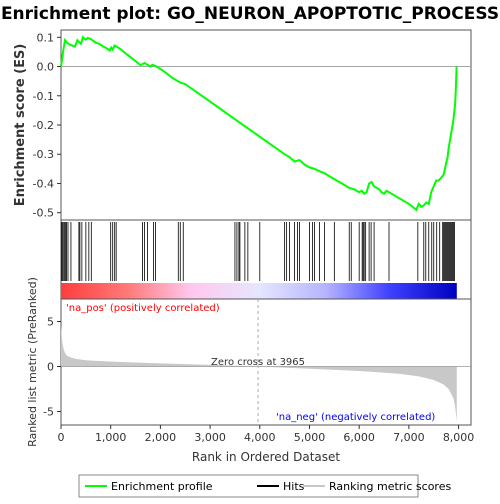 The height and width of the screenshot is (504, 500). I want to click on ranked-ytick-label: 5, so click(50, 322).